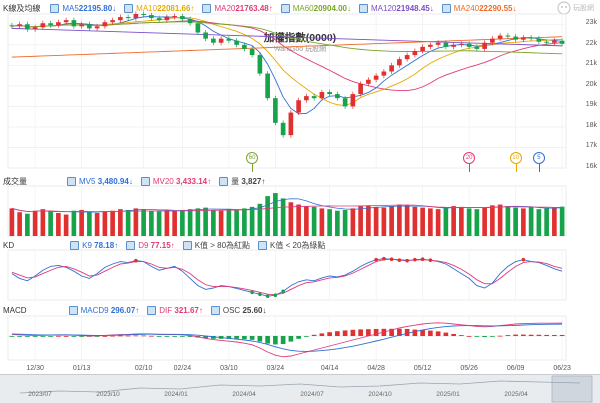  Describe the element at coordinates (175, 181) in the screenshot. I see `mv20-item: MV20 3,433.14↑` at that location.